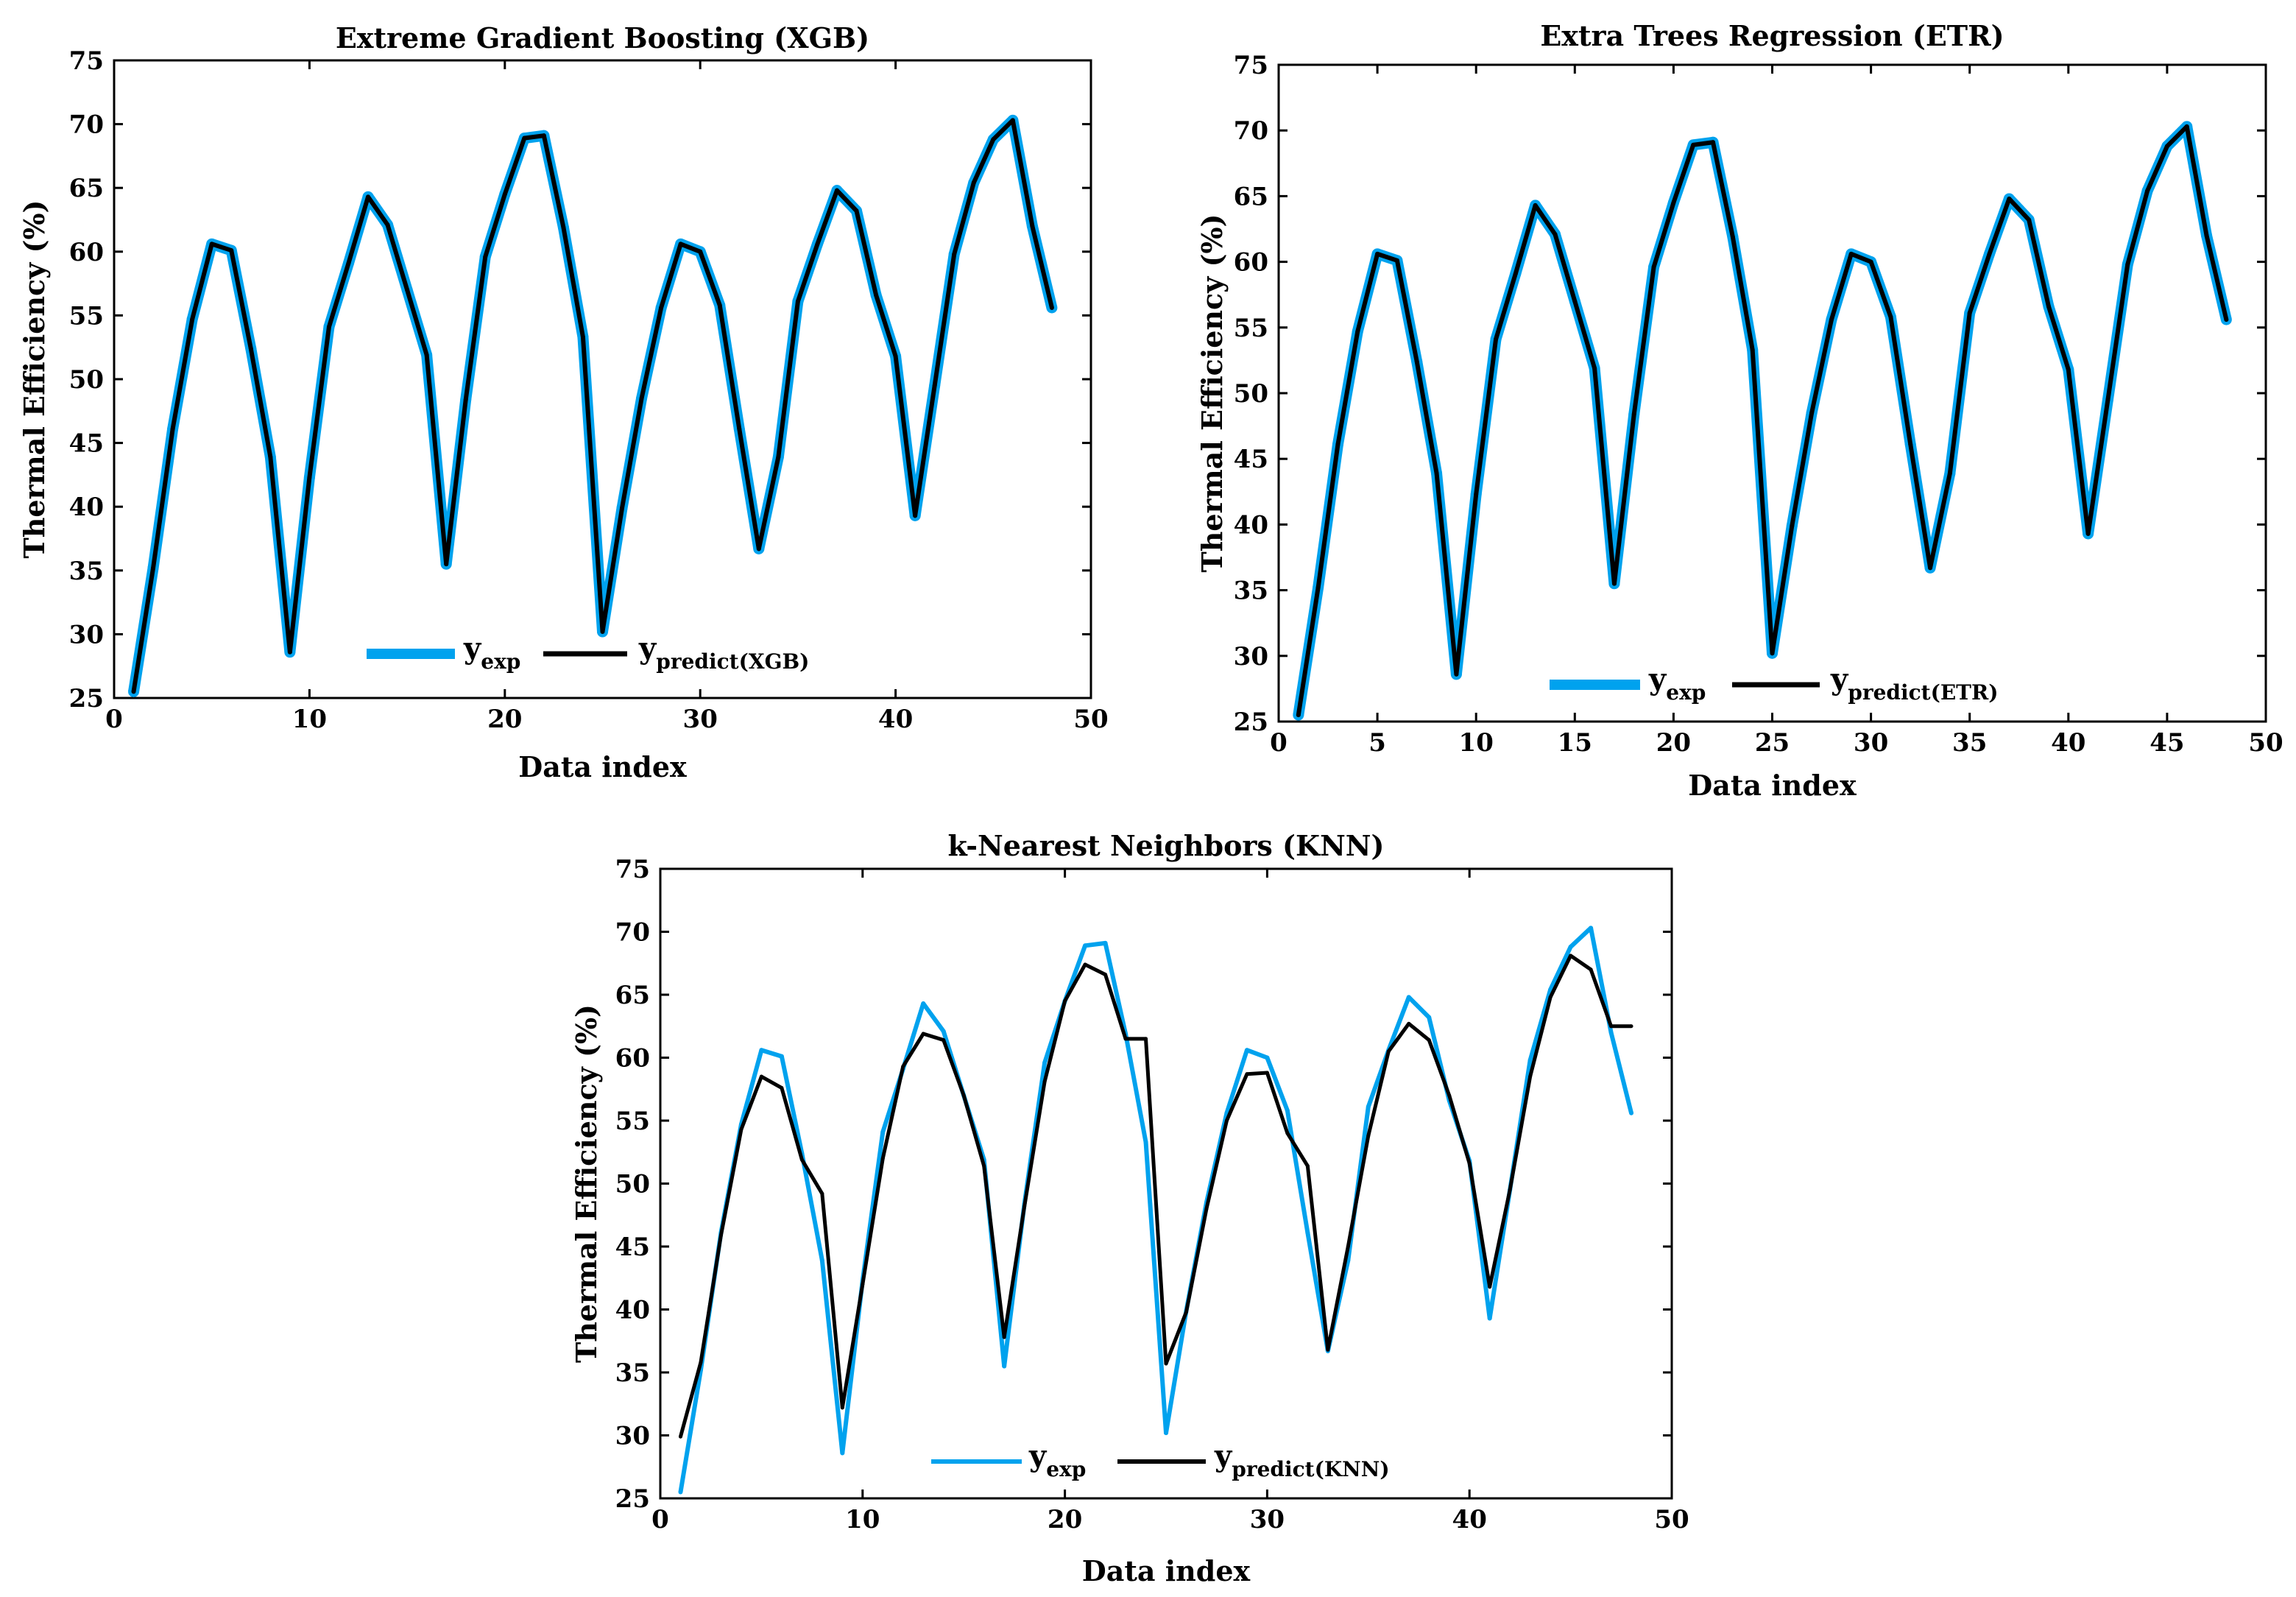 Image resolution: width=2296 pixels, height=1597 pixels. I want to click on y-tick-label: 70, so click(1251, 131).